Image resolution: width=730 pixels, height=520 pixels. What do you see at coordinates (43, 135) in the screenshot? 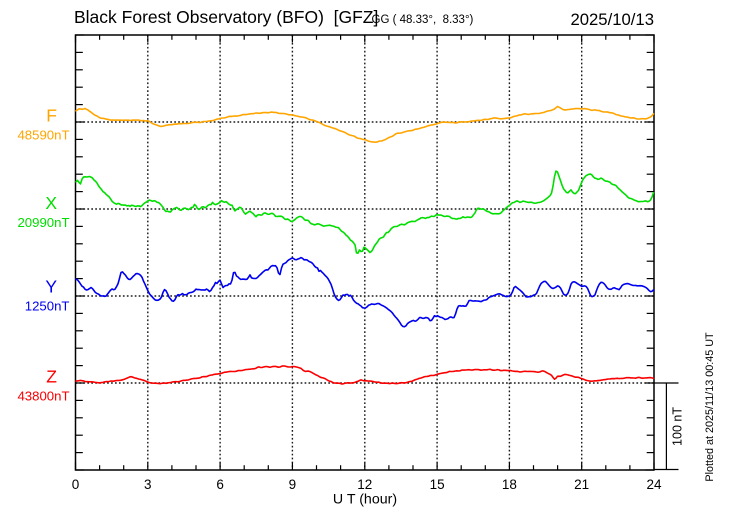
I see `svg-text: 48590nT` at bounding box center [43, 135].